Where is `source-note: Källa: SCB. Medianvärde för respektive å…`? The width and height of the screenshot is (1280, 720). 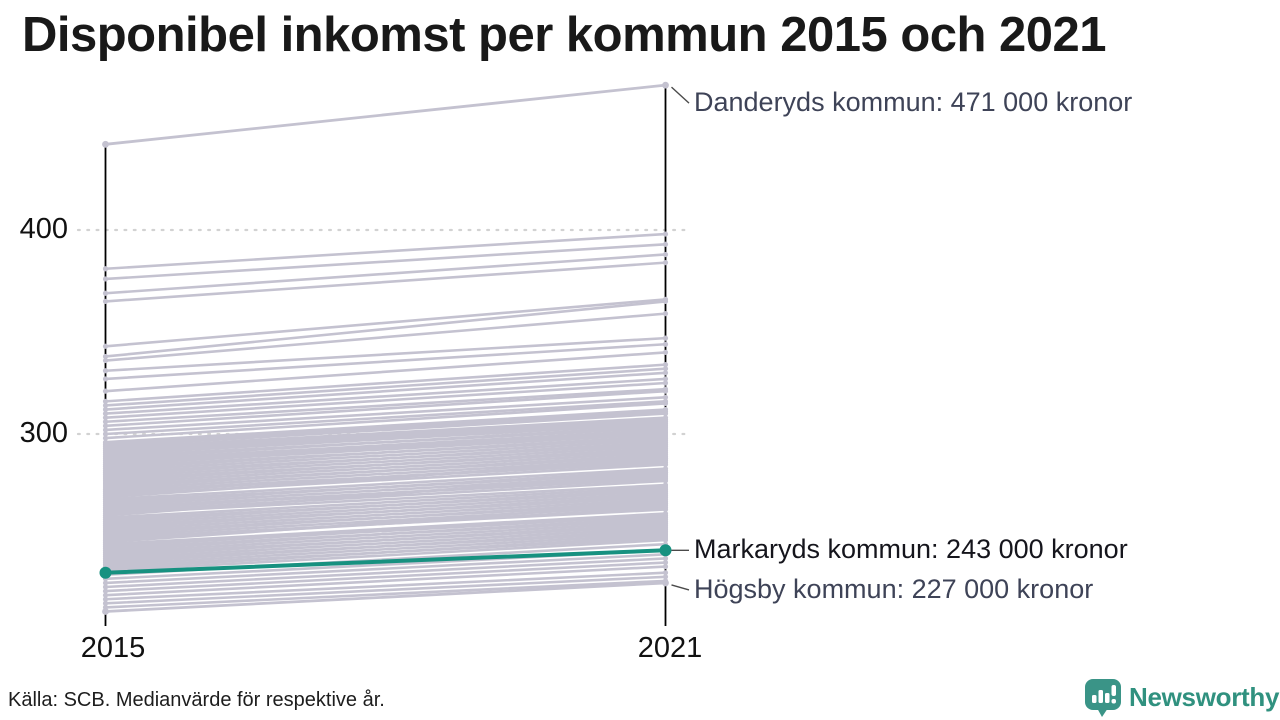 source-note: Källa: SCB. Medianvärde för respektive å… is located at coordinates (196, 700).